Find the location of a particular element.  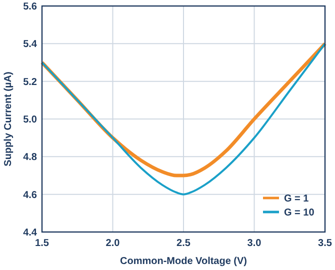

x-tick-label: 3.5 is located at coordinates (325, 243).